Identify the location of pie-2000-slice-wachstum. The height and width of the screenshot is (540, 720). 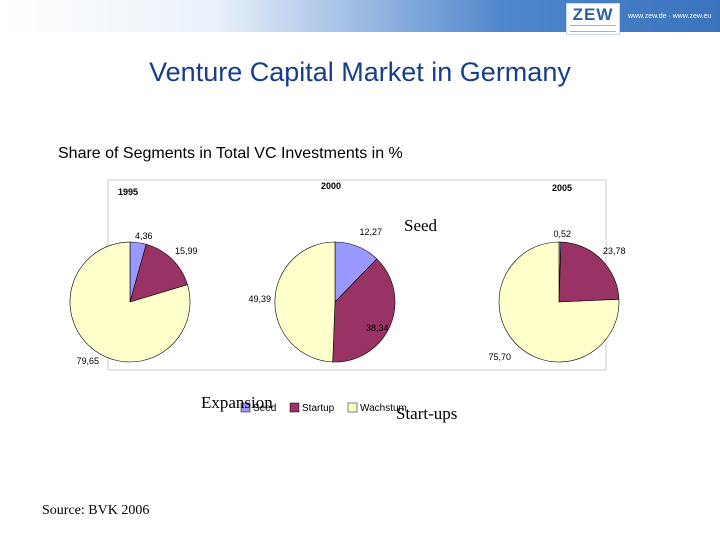
(305, 302).